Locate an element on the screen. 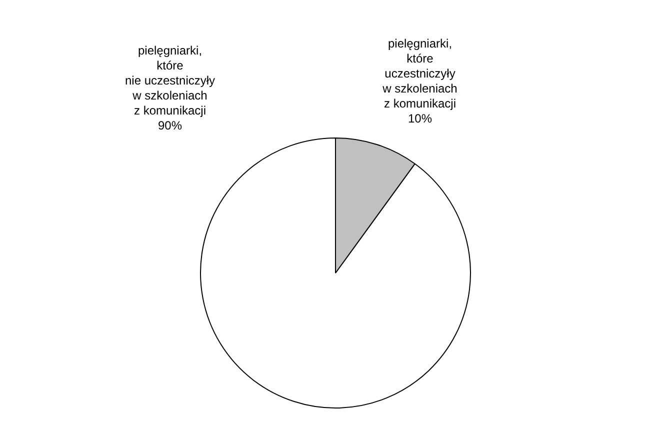 This screenshot has height=421, width=671. data-label: 10% is located at coordinates (420, 118).